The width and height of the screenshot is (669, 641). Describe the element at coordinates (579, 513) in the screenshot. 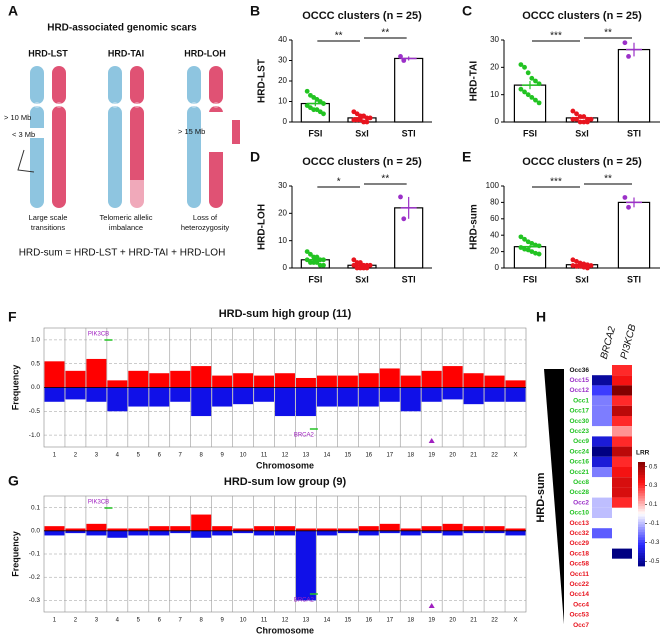

I see `row-label: Occ10` at that location.